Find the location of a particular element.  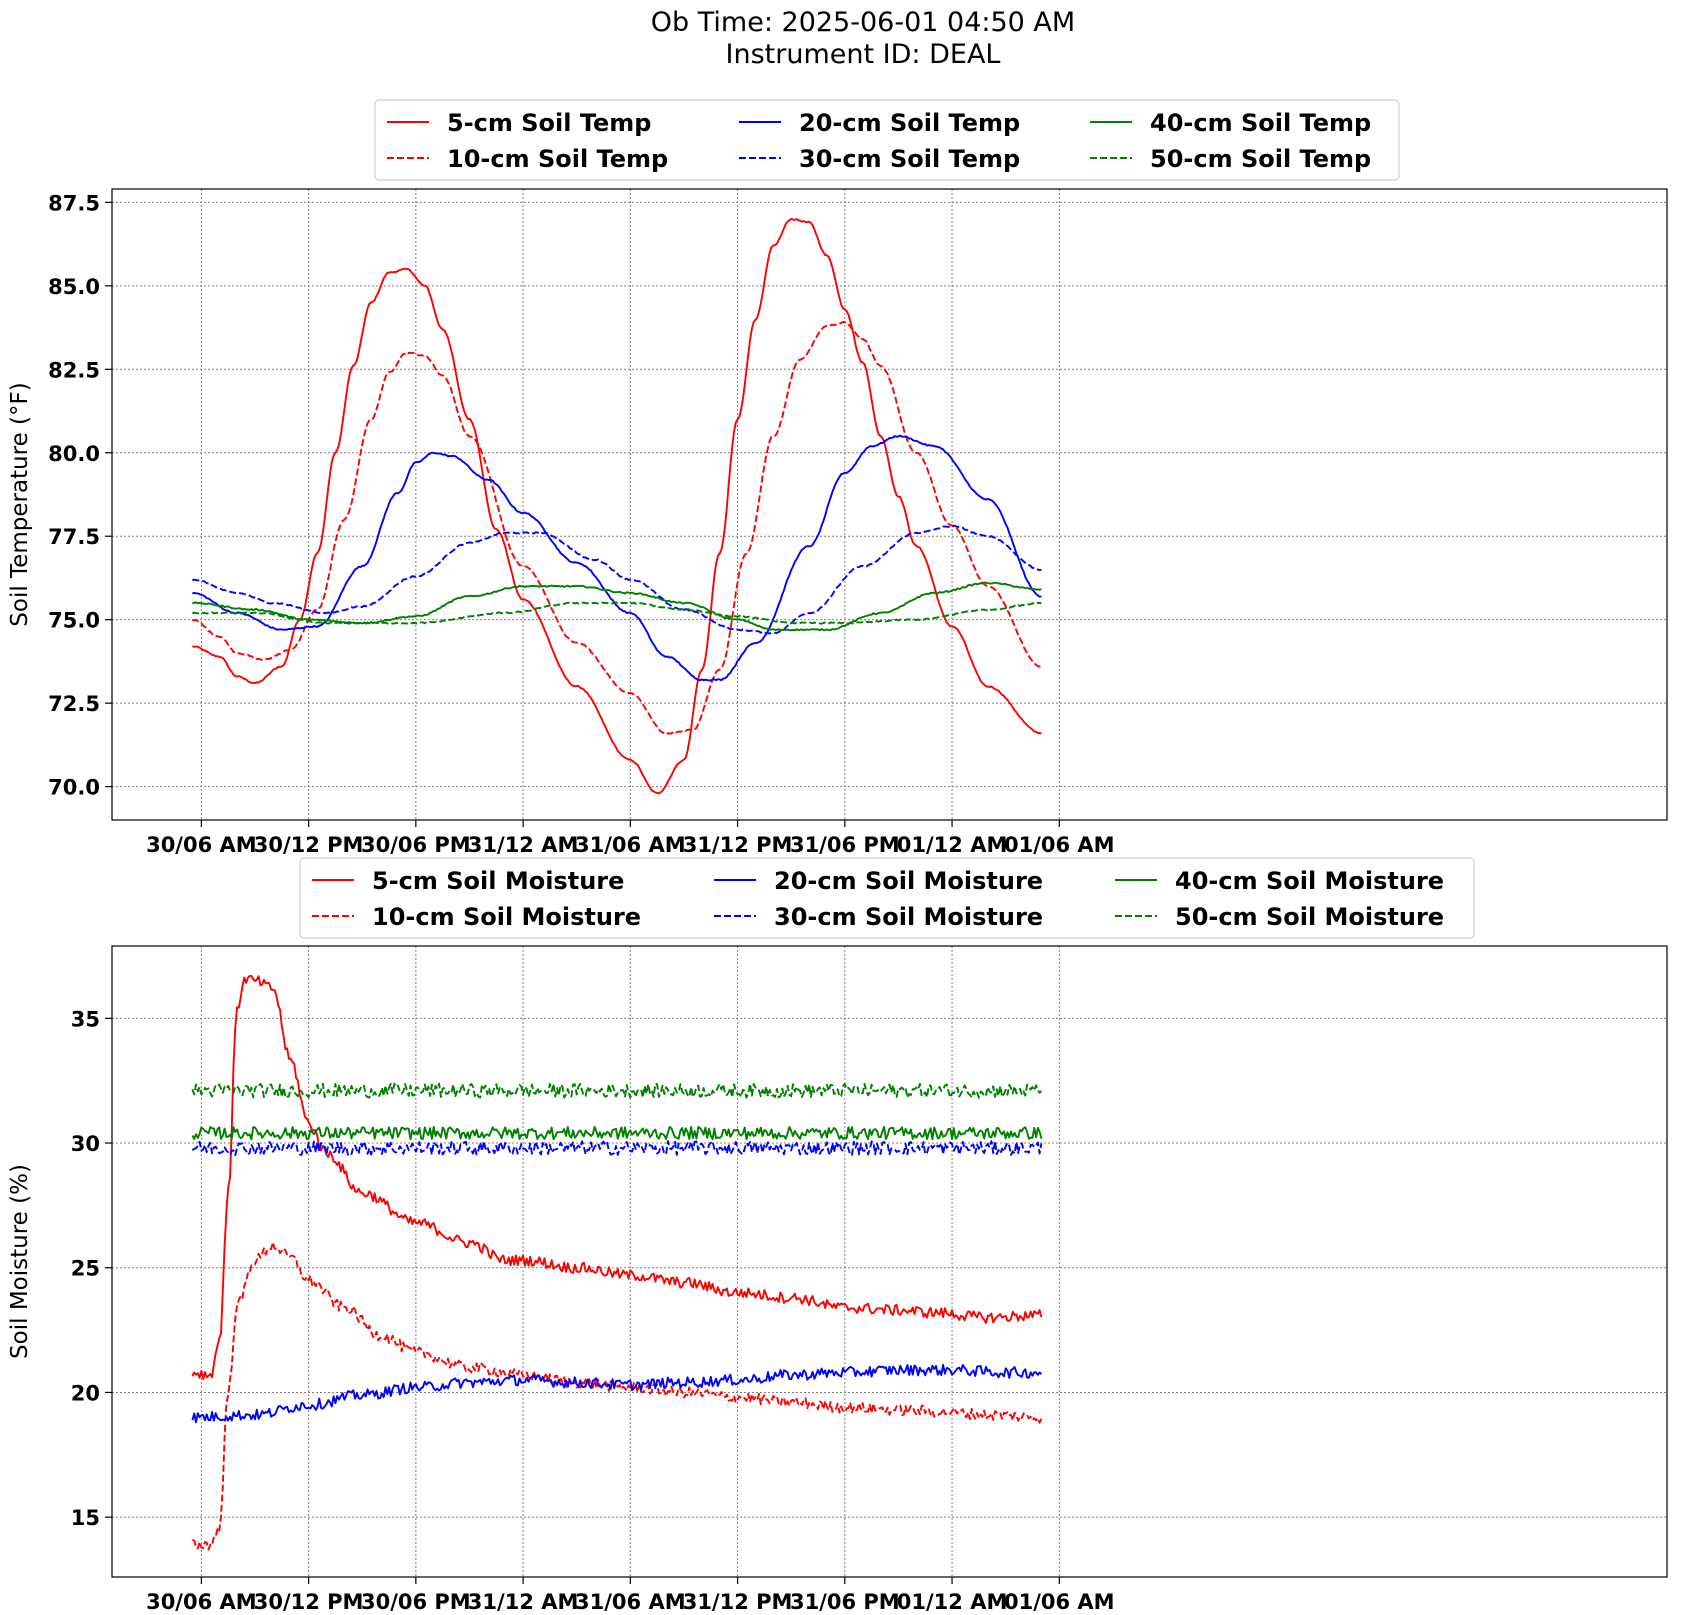

y-tick-label: 70.0 is located at coordinates (74, 788).